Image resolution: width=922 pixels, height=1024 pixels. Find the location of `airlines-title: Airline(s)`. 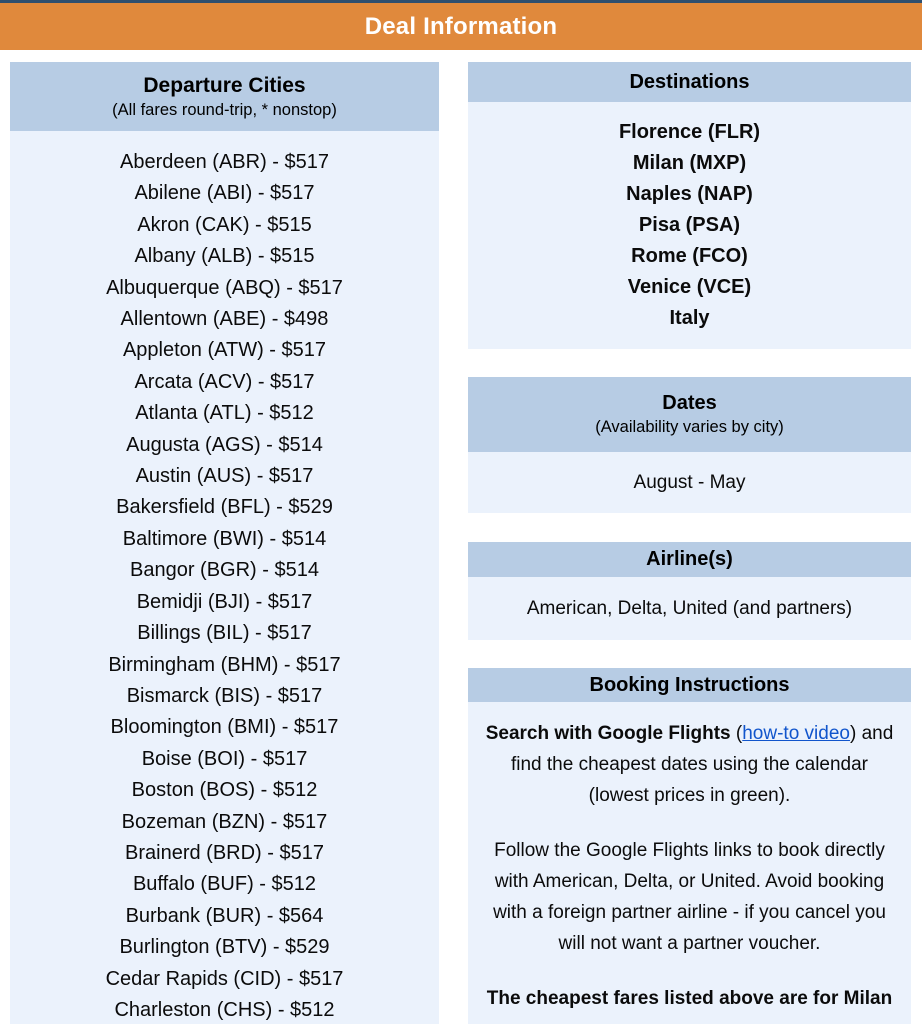

airlines-title: Airline(s) is located at coordinates (689, 559).